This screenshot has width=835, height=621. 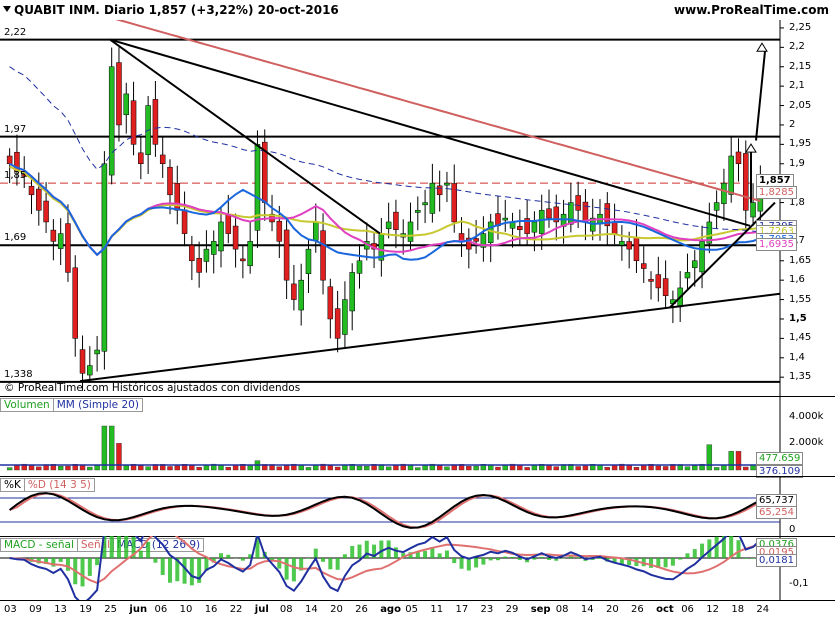 I want to click on date-label: 12, so click(x=712, y=609).